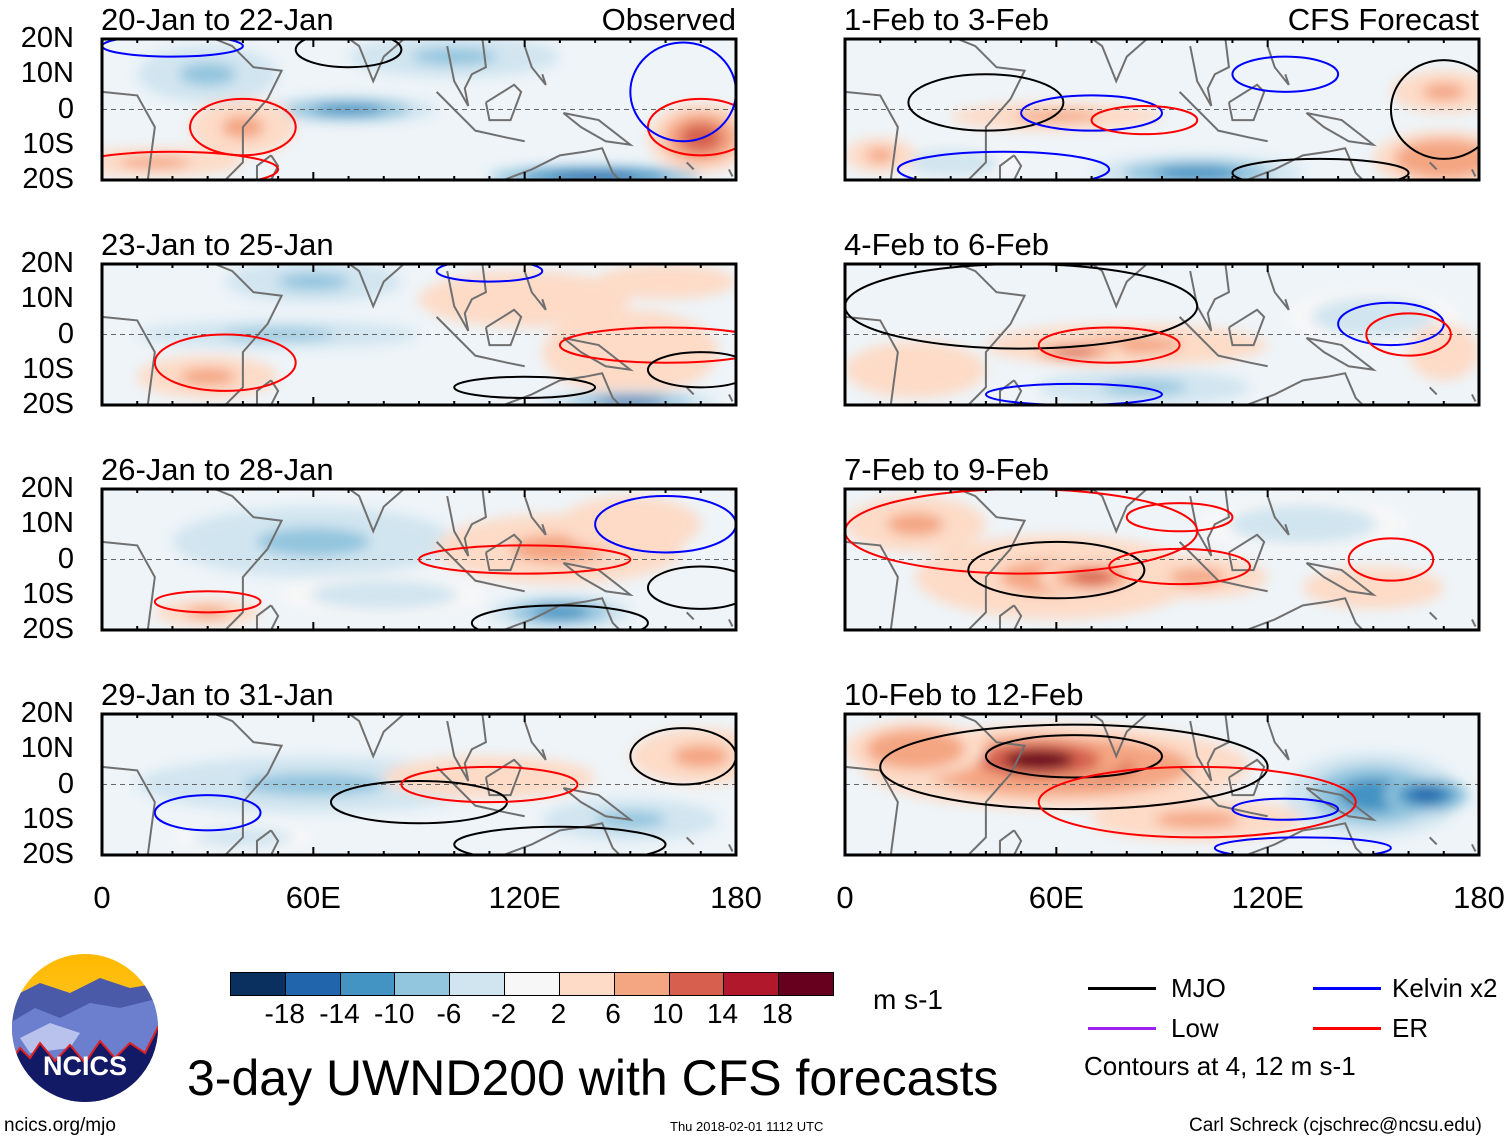 The height and width of the screenshot is (1142, 1510). I want to click on colorbar, so click(532, 984).